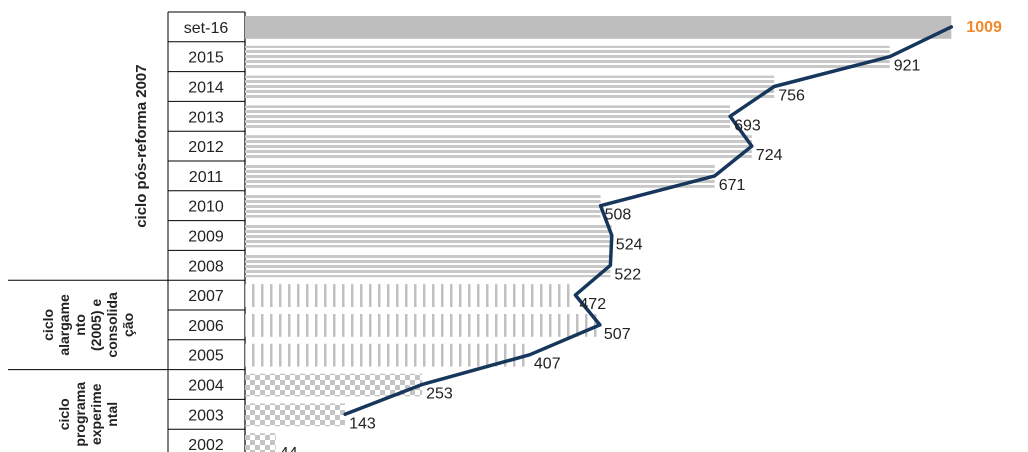 Image resolution: width=1028 pixels, height=452 pixels. What do you see at coordinates (128, 325) in the screenshot?
I see `group-label-line: ção` at bounding box center [128, 325].